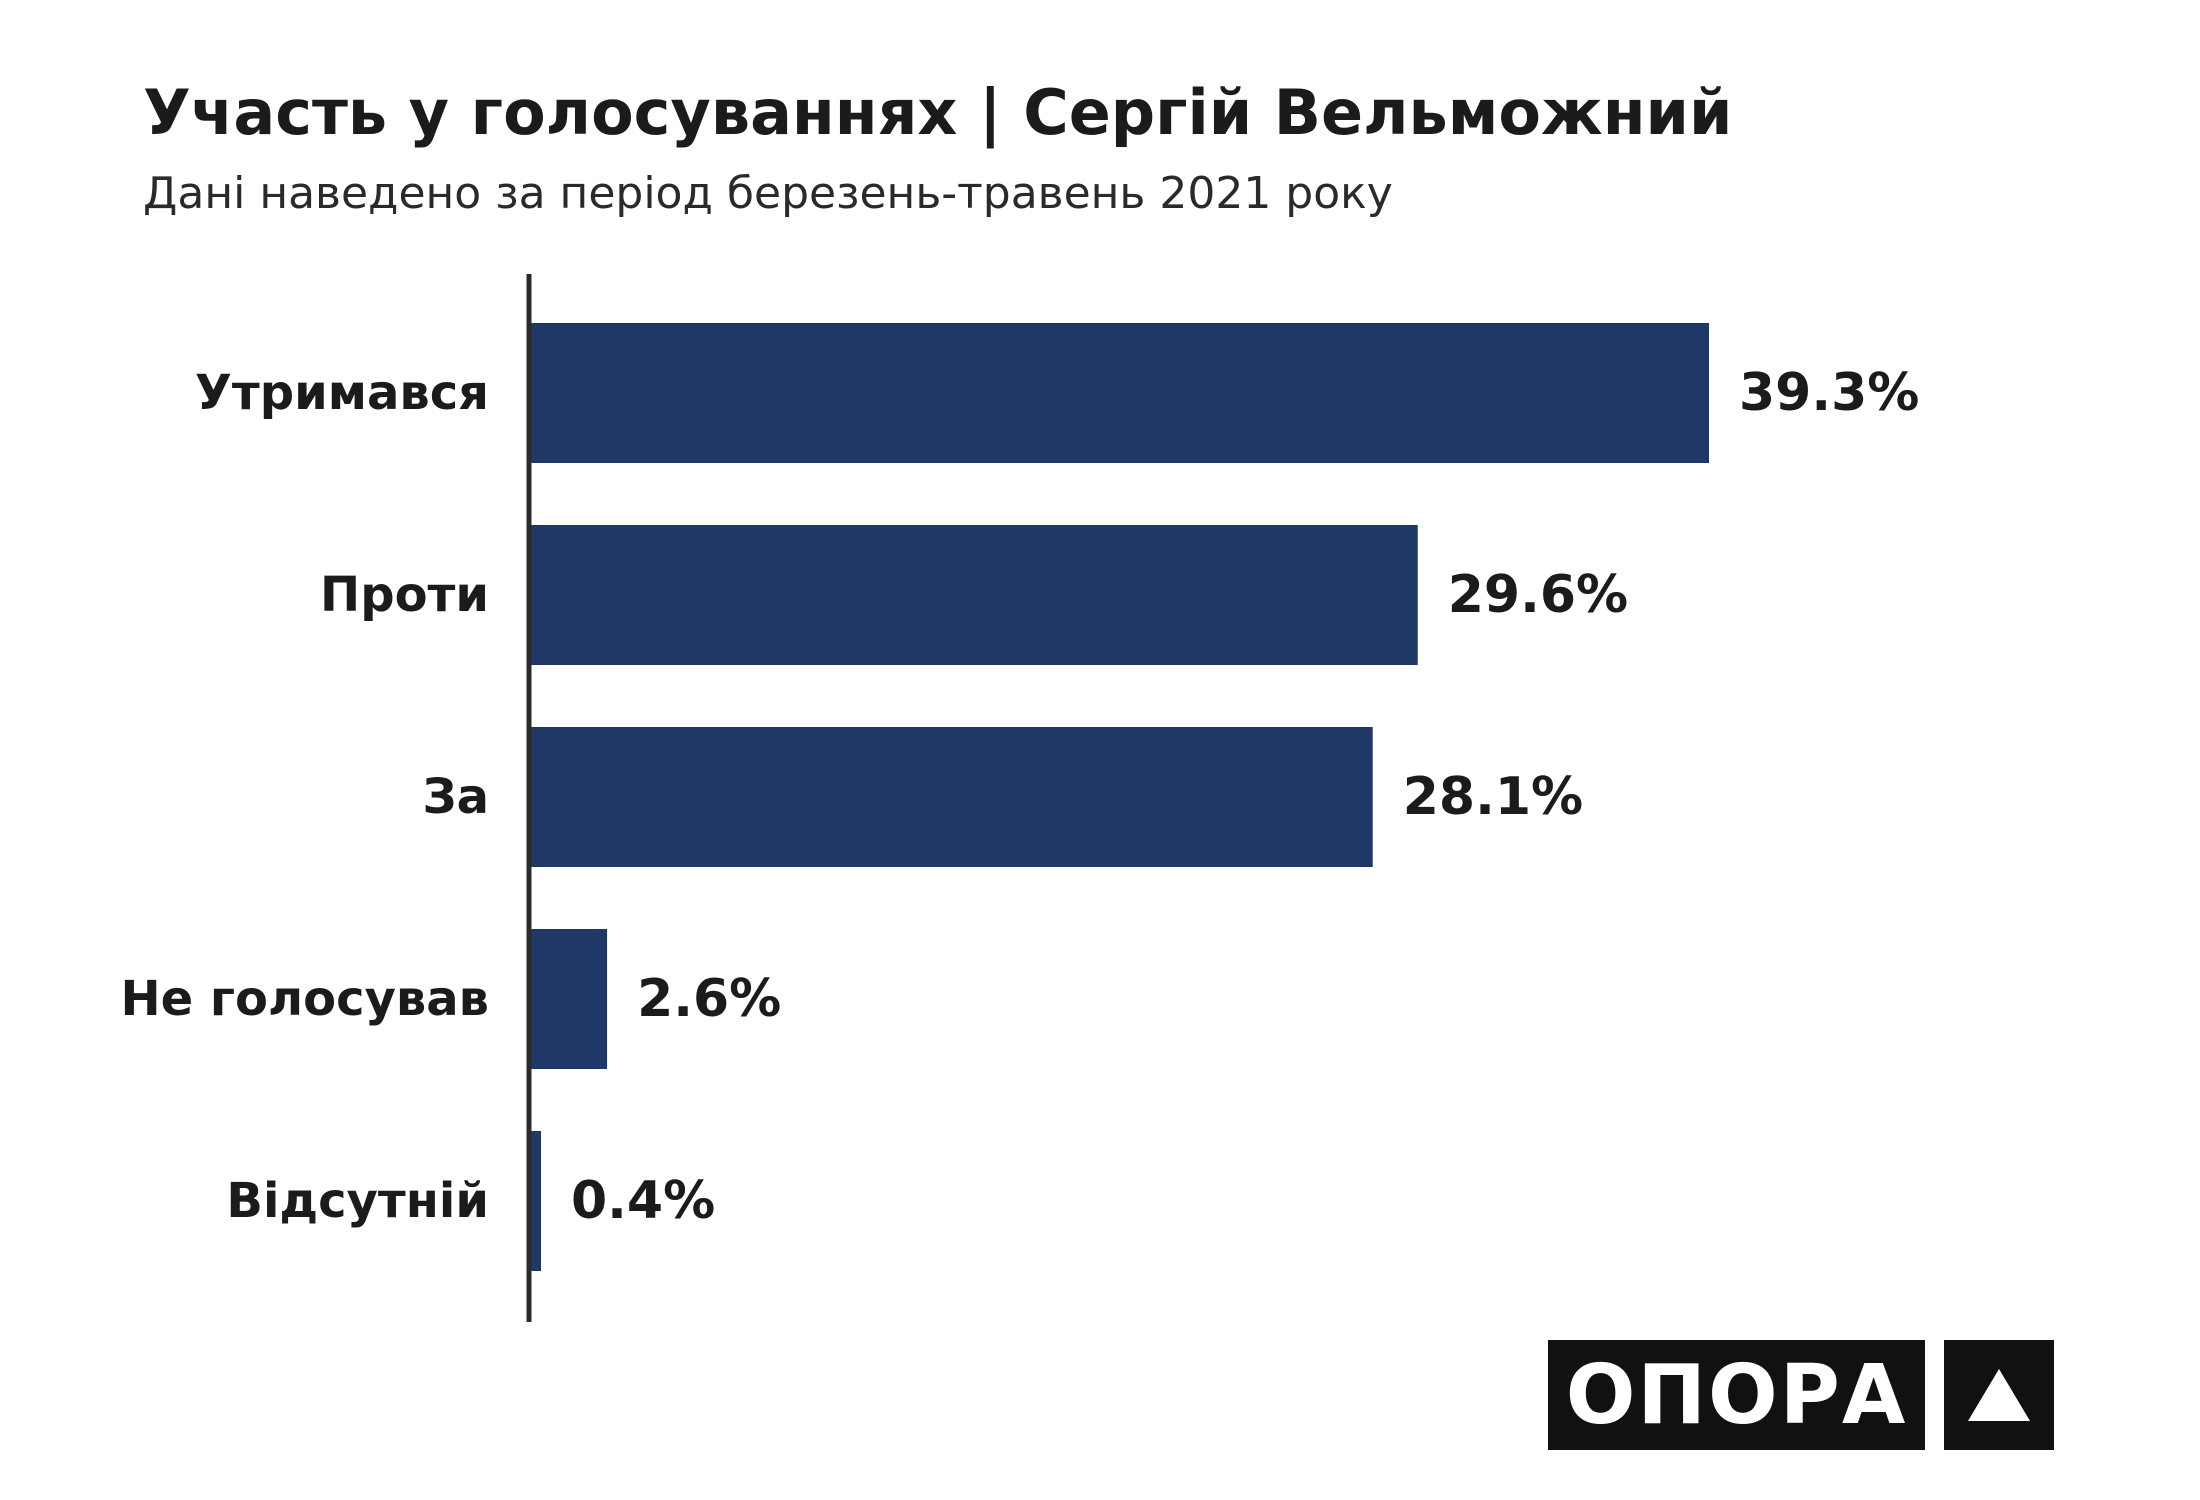 The width and height of the screenshot is (2200, 1500). Describe the element at coordinates (342, 393) in the screenshot. I see `category-label: Утримався` at that location.